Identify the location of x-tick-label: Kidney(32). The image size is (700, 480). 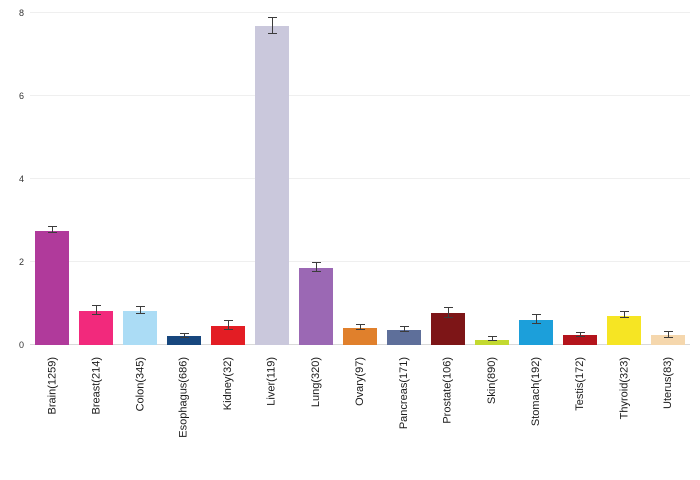
(228, 384).